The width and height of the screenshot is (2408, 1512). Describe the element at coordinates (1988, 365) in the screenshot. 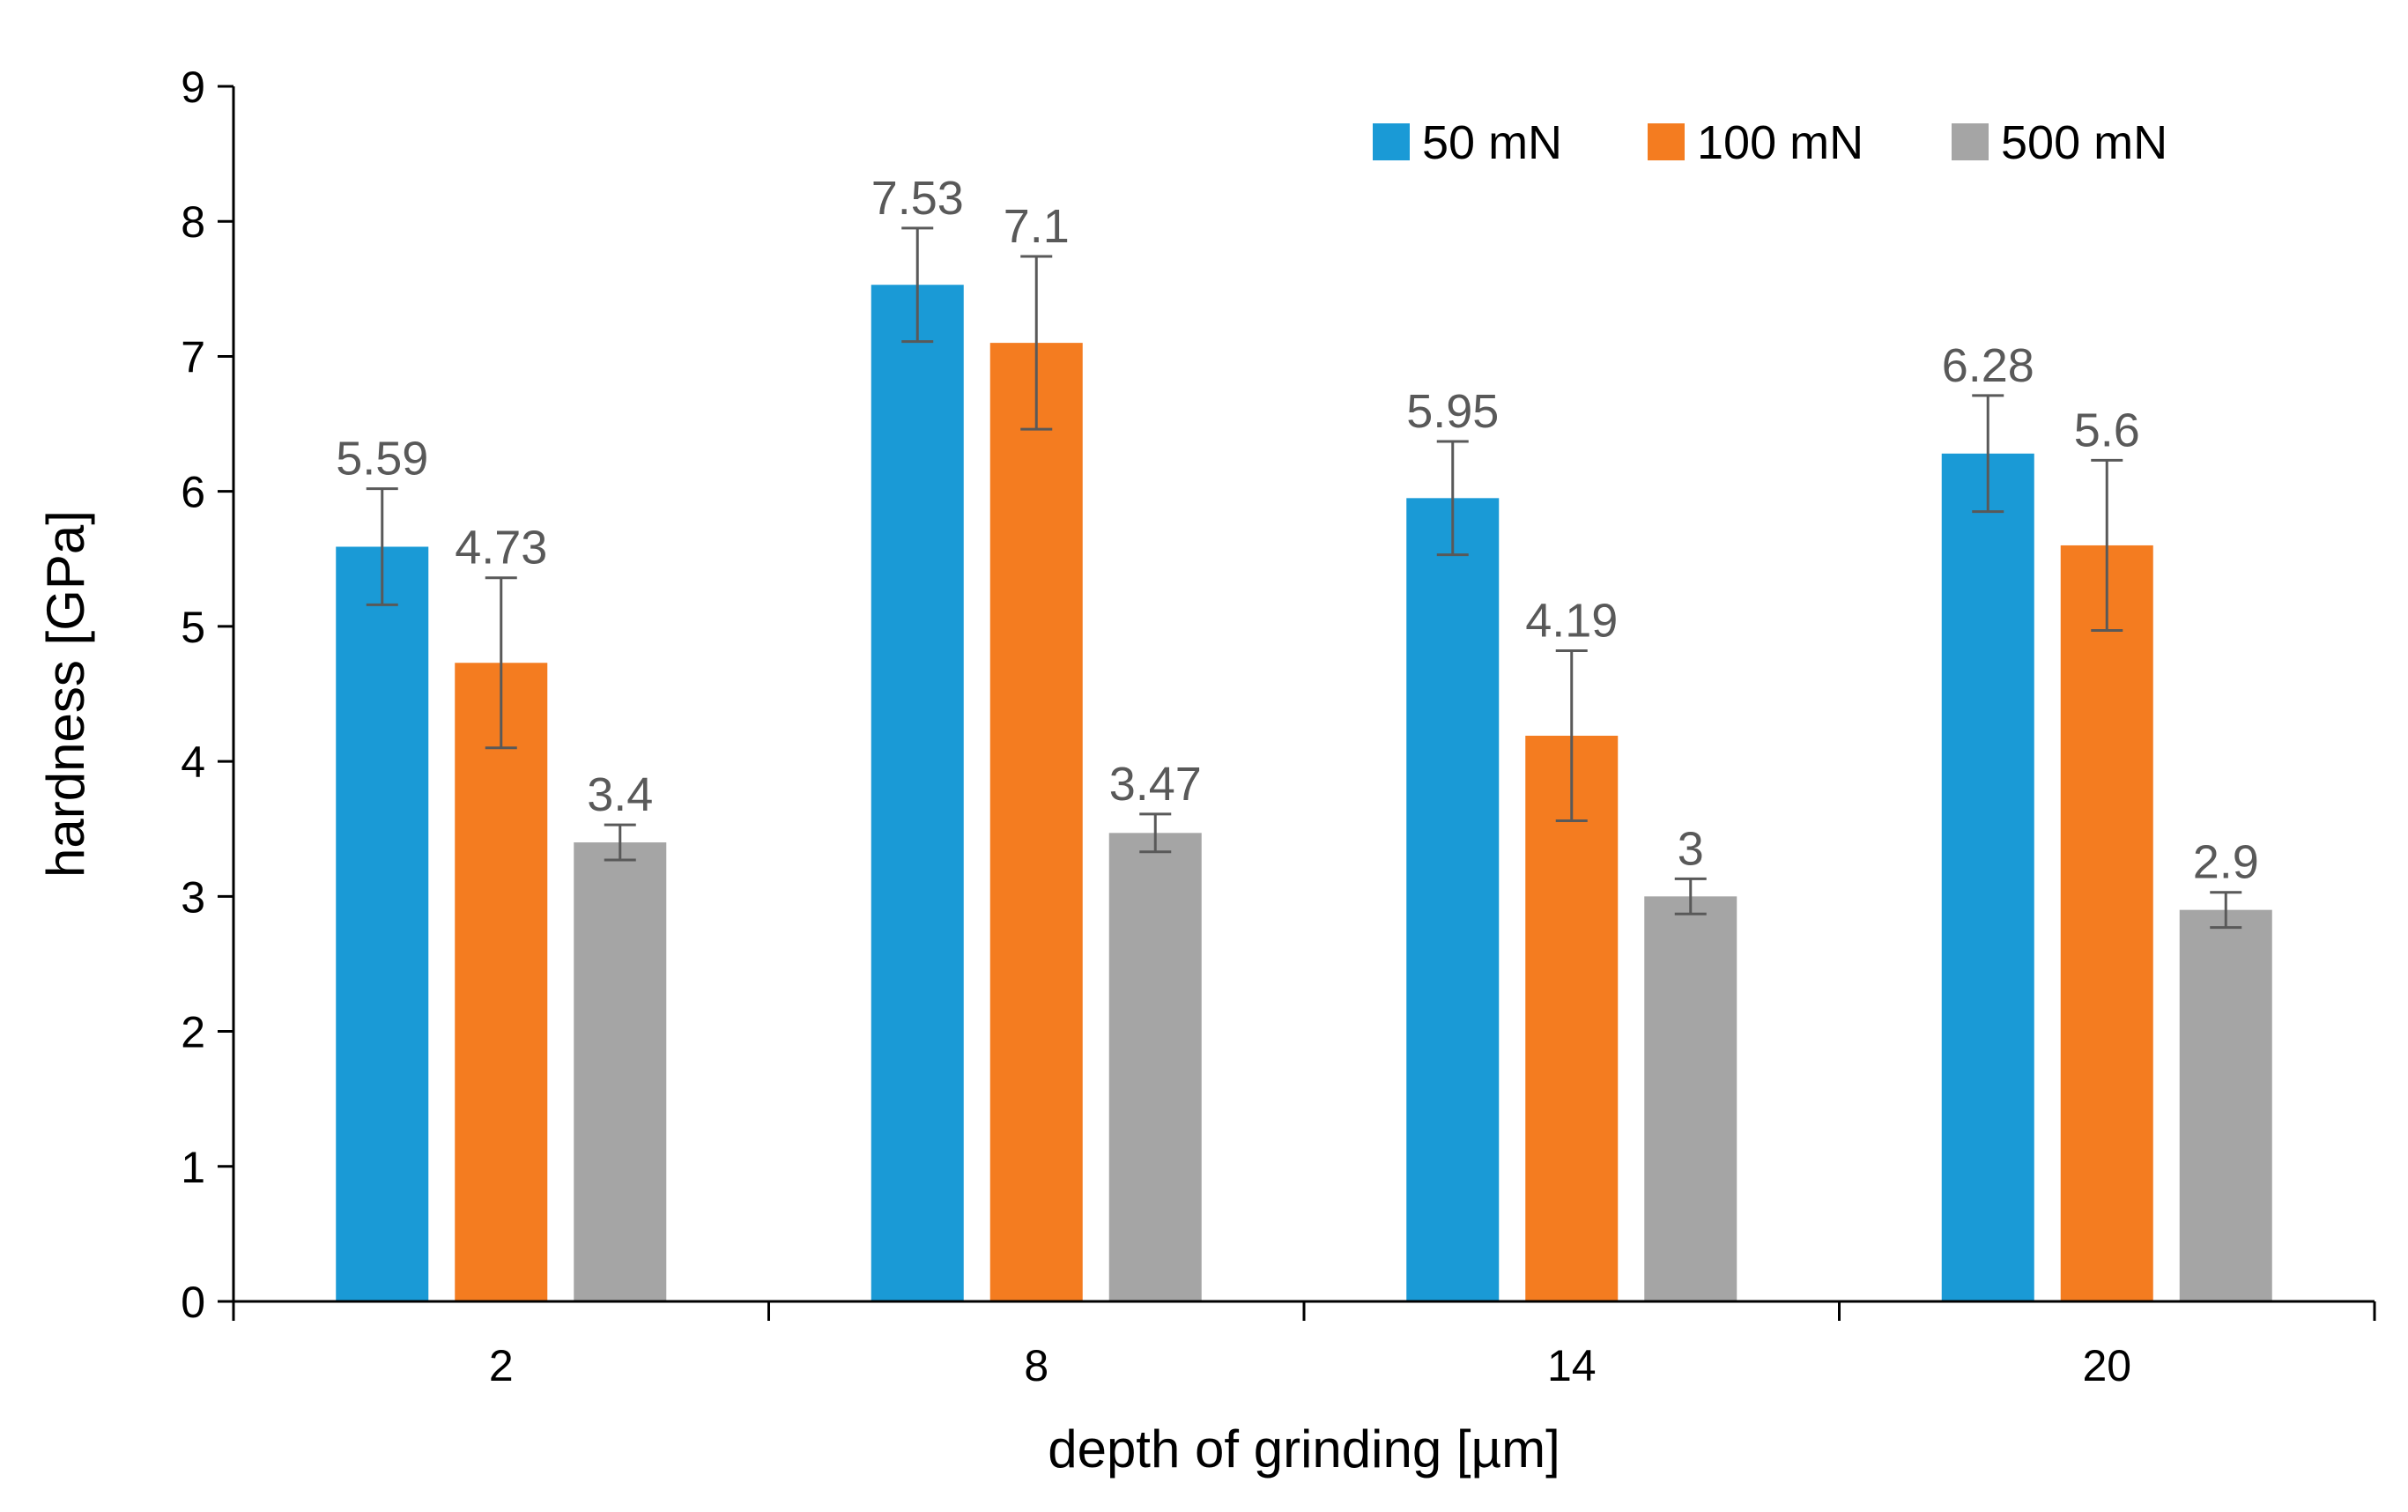

I see `data-label: 6.28` at that location.